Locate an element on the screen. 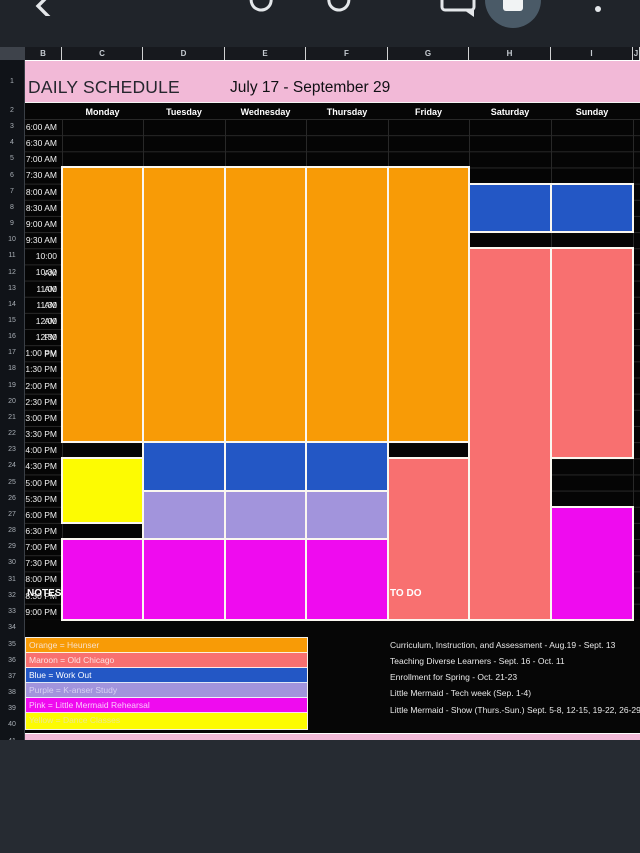  time-cell: 6:30 AM is located at coordinates (41, 143).